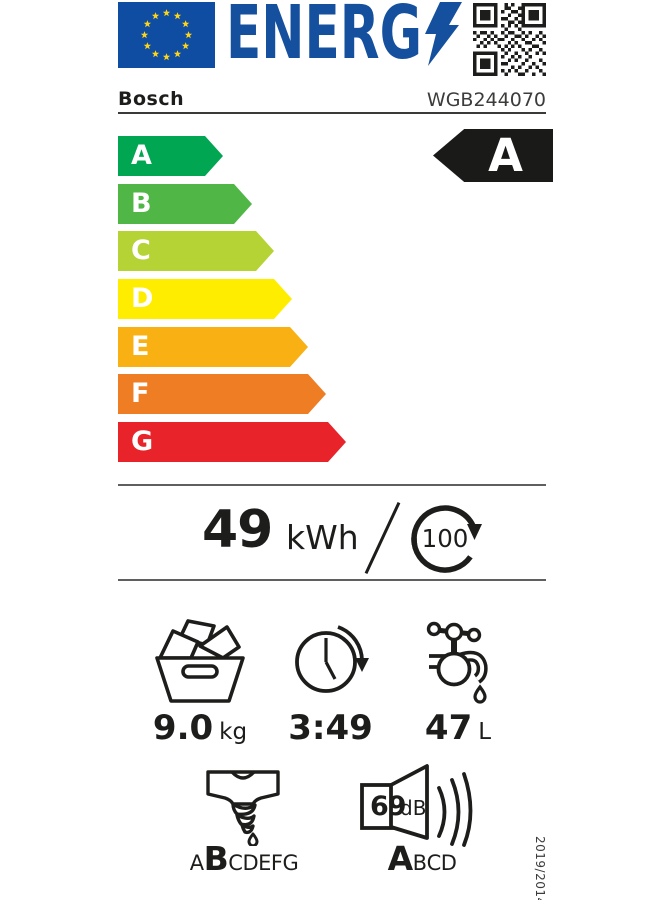 The image size is (660, 900). What do you see at coordinates (505, 155) in the screenshot?
I see `rating-class-letter: A` at bounding box center [505, 155].